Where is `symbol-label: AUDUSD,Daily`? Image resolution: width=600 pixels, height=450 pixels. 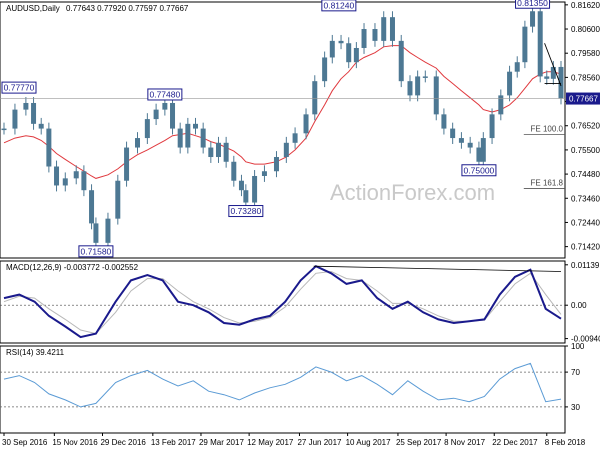
symbol-label: AUDUSD,Daily is located at coordinates (33, 8).